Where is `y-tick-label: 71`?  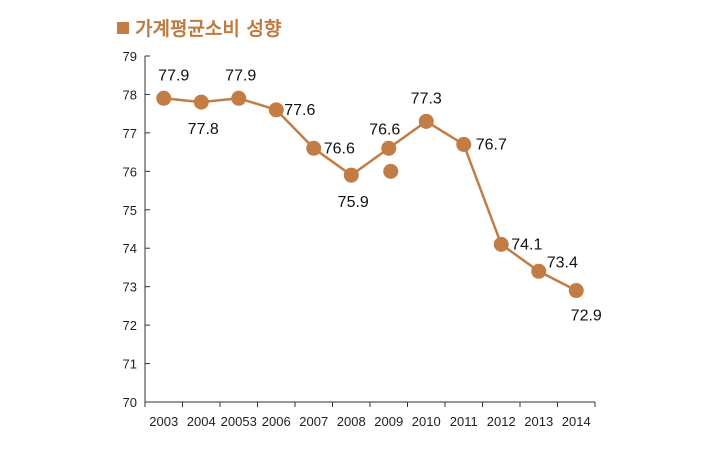
y-tick-label: 71 is located at coordinates (130, 364).